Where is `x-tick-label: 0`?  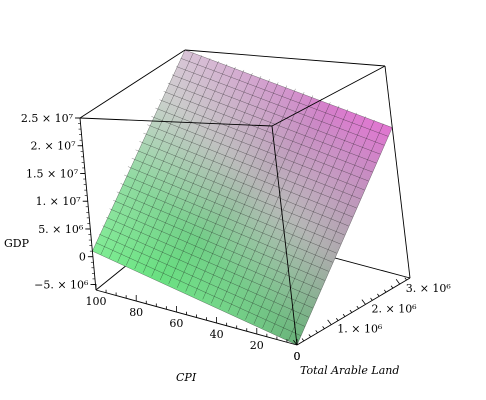
x-tick-label: 0 is located at coordinates (297, 356).